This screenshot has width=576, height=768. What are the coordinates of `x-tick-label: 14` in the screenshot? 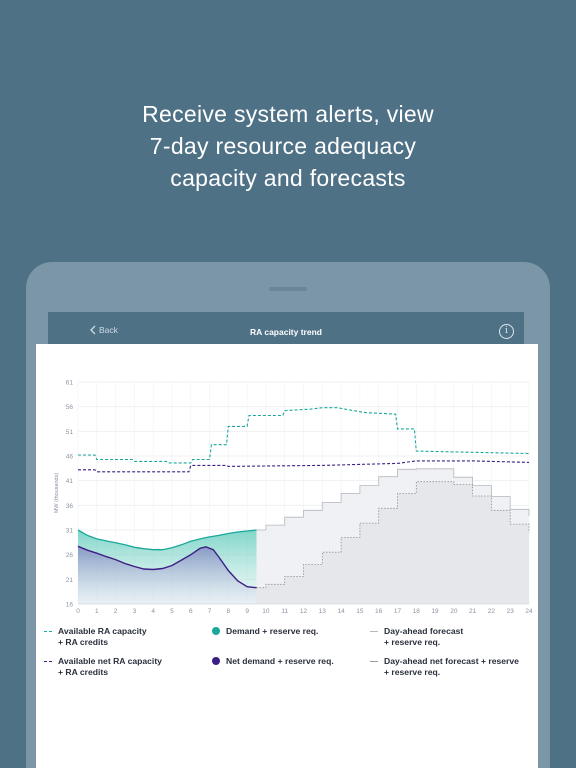 It's located at (341, 611).